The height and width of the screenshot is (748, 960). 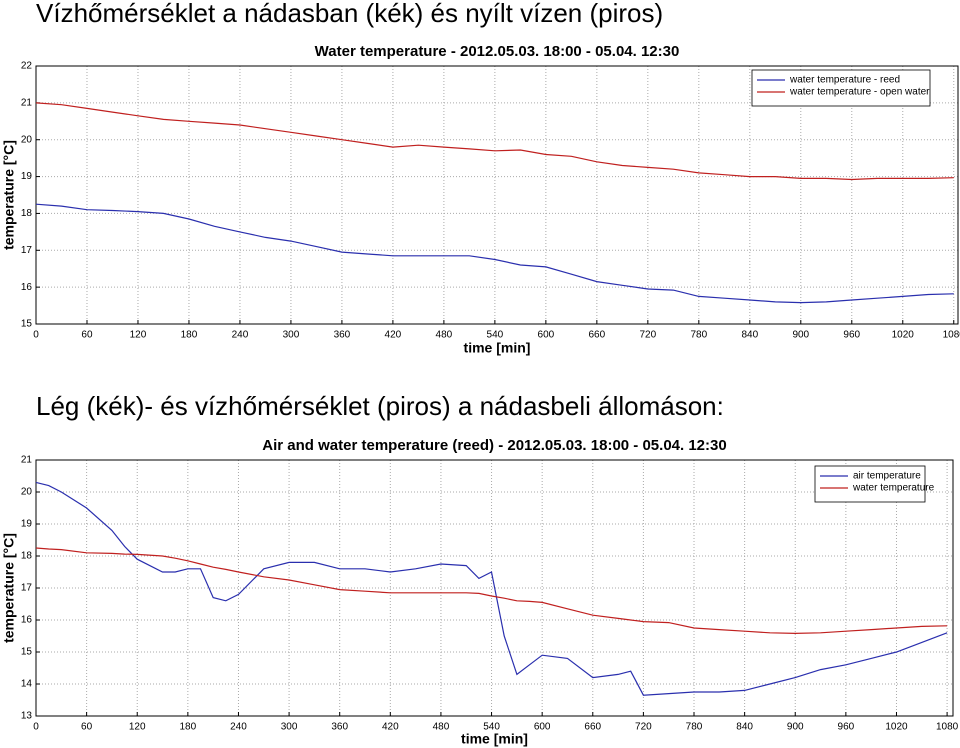 What do you see at coordinates (27, 66) in the screenshot?
I see `y-tick-label: 22` at bounding box center [27, 66].